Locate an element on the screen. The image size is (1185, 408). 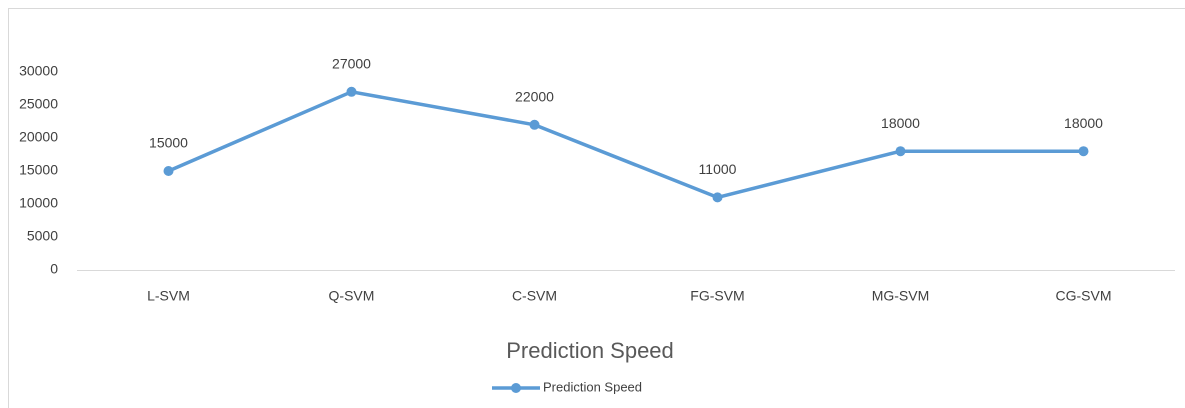
data-label: 27000 is located at coordinates (351, 64).